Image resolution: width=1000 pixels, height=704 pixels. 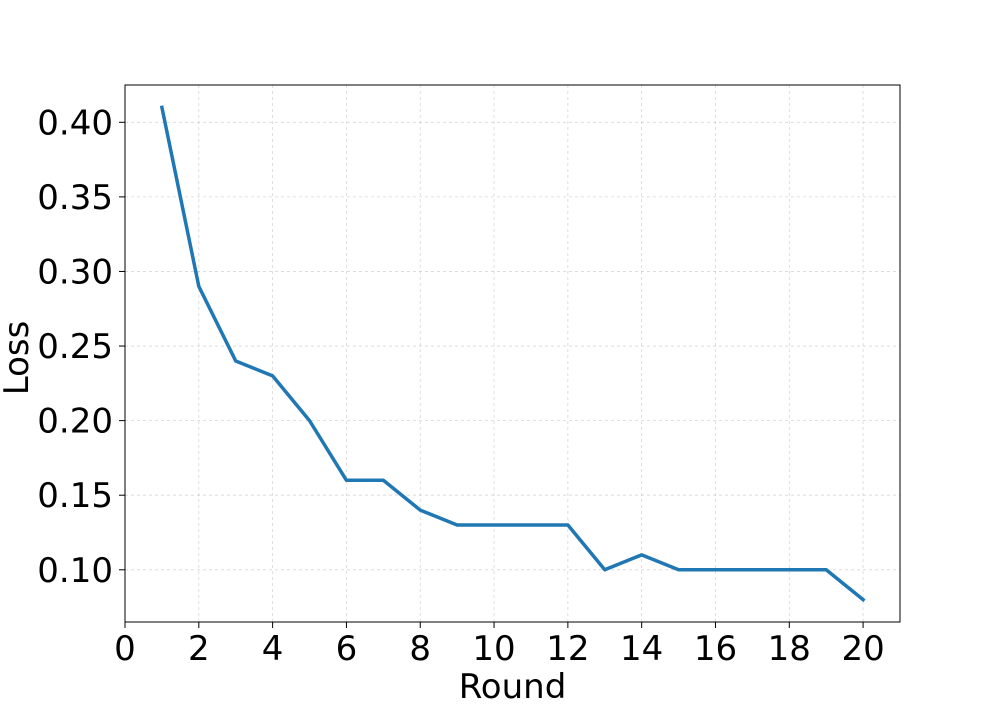 I want to click on y-tick-label: 0.25, so click(x=75, y=347).